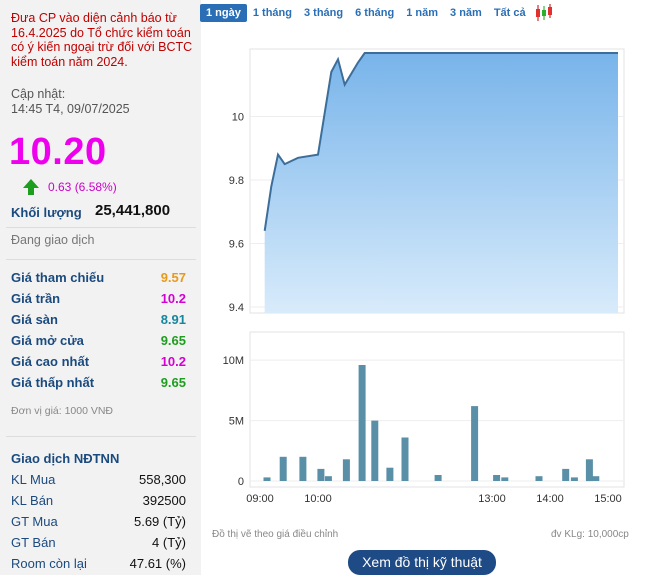  What do you see at coordinates (133, 210) in the screenshot?
I see `volume-value: 25,441,800` at bounding box center [133, 210].